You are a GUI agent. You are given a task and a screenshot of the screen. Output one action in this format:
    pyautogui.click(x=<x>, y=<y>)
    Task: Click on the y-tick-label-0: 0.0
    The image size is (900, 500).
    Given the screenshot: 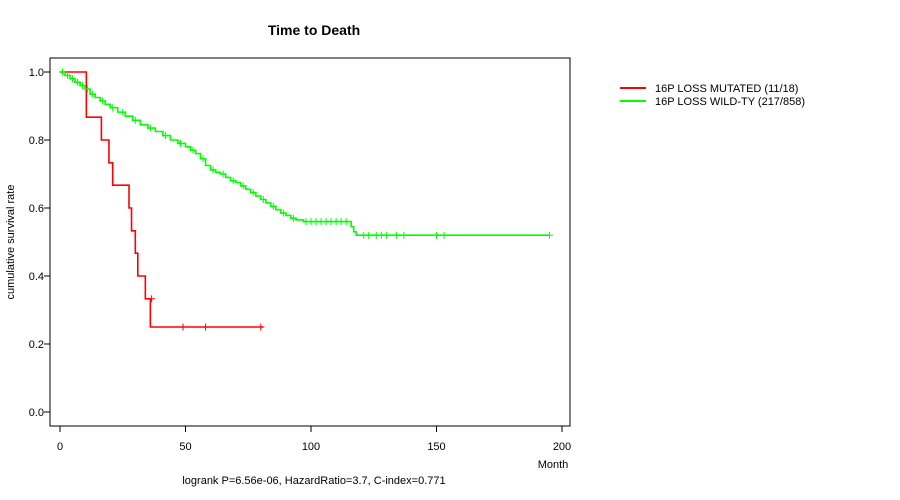 What is the action you would take?
    pyautogui.click(x=36, y=413)
    